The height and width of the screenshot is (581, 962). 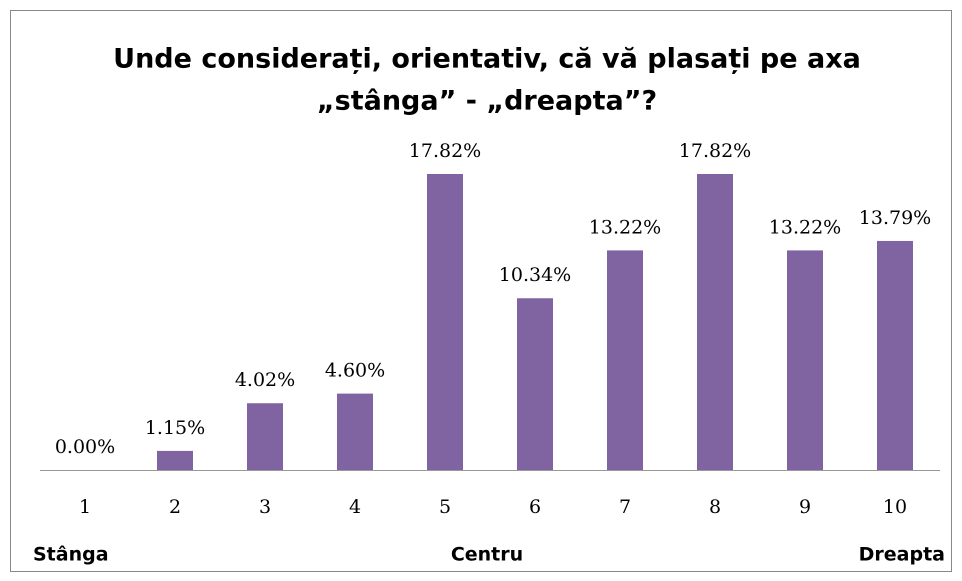 I want to click on x-tick-label: 1, so click(x=85, y=507).